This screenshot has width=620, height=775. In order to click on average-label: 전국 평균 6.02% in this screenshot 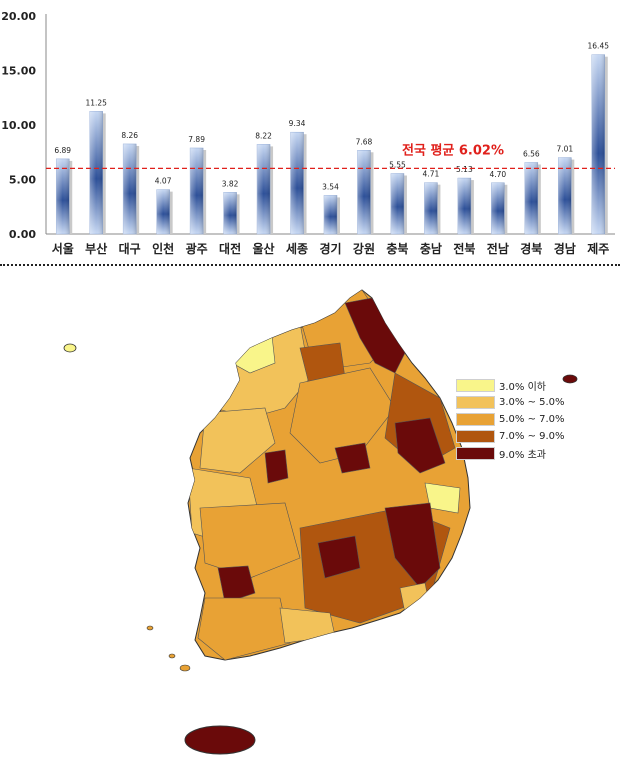, I will do `click(453, 150)`.